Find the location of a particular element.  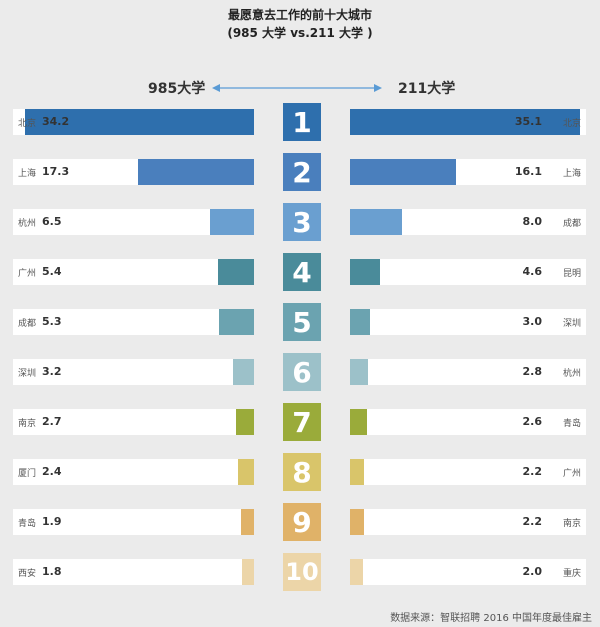

left-city-label: 青岛 is located at coordinates (27, 524).